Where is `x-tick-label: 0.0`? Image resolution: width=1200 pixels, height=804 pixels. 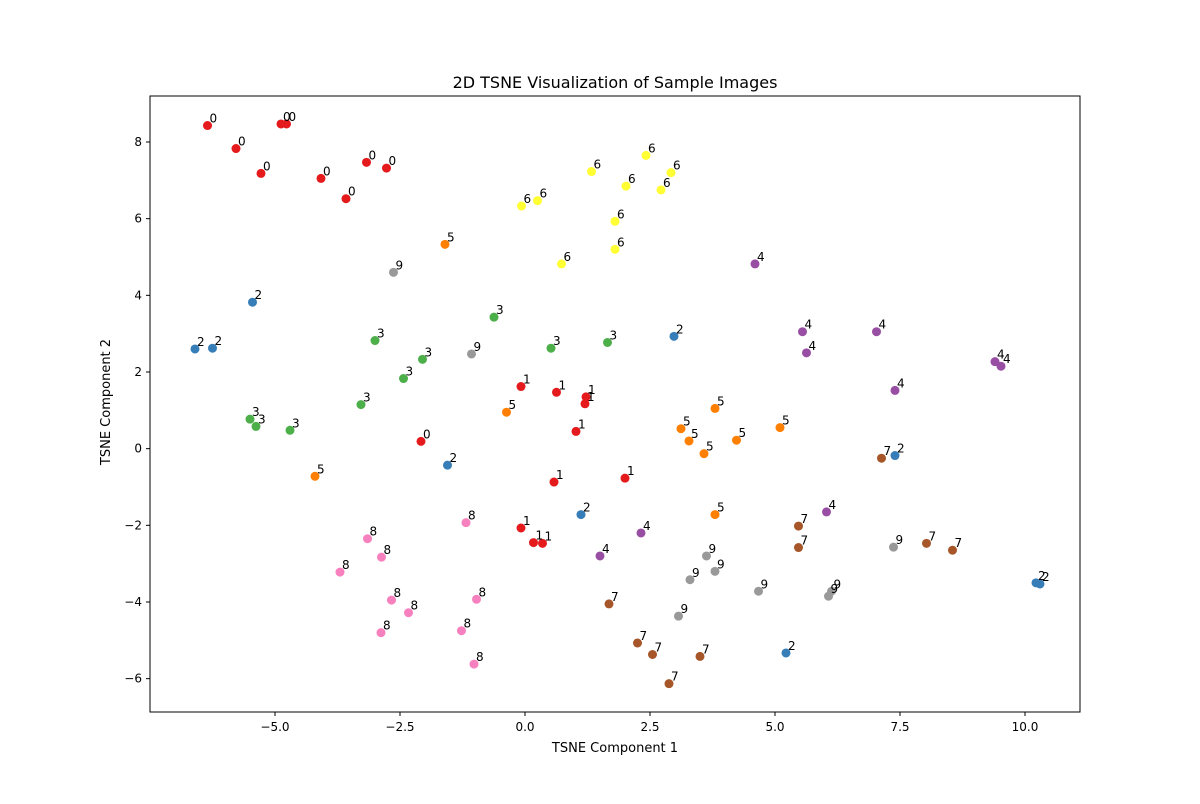 x-tick-label: 0.0 is located at coordinates (524, 727).